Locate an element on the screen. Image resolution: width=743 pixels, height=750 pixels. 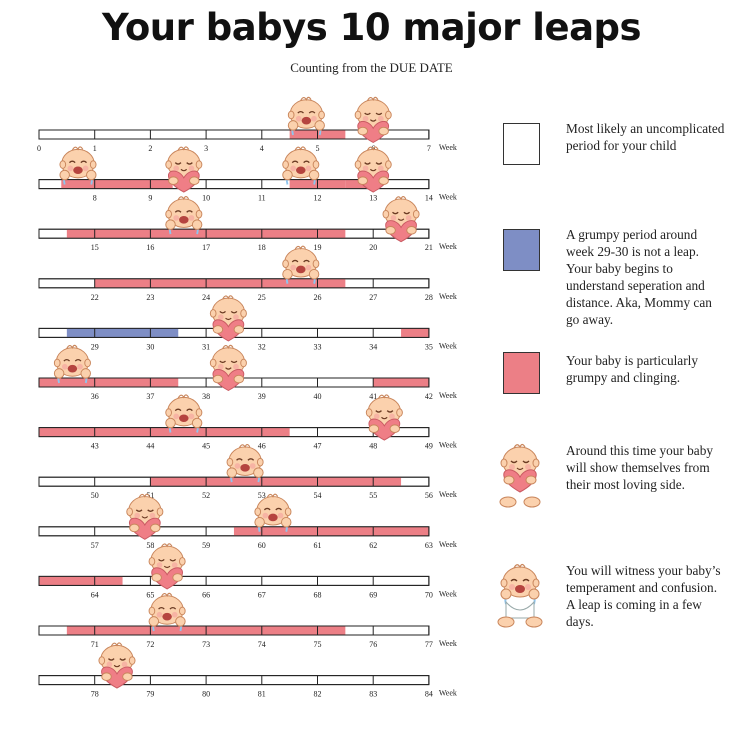
week-tick-label: 78 is located at coordinates (95, 694).